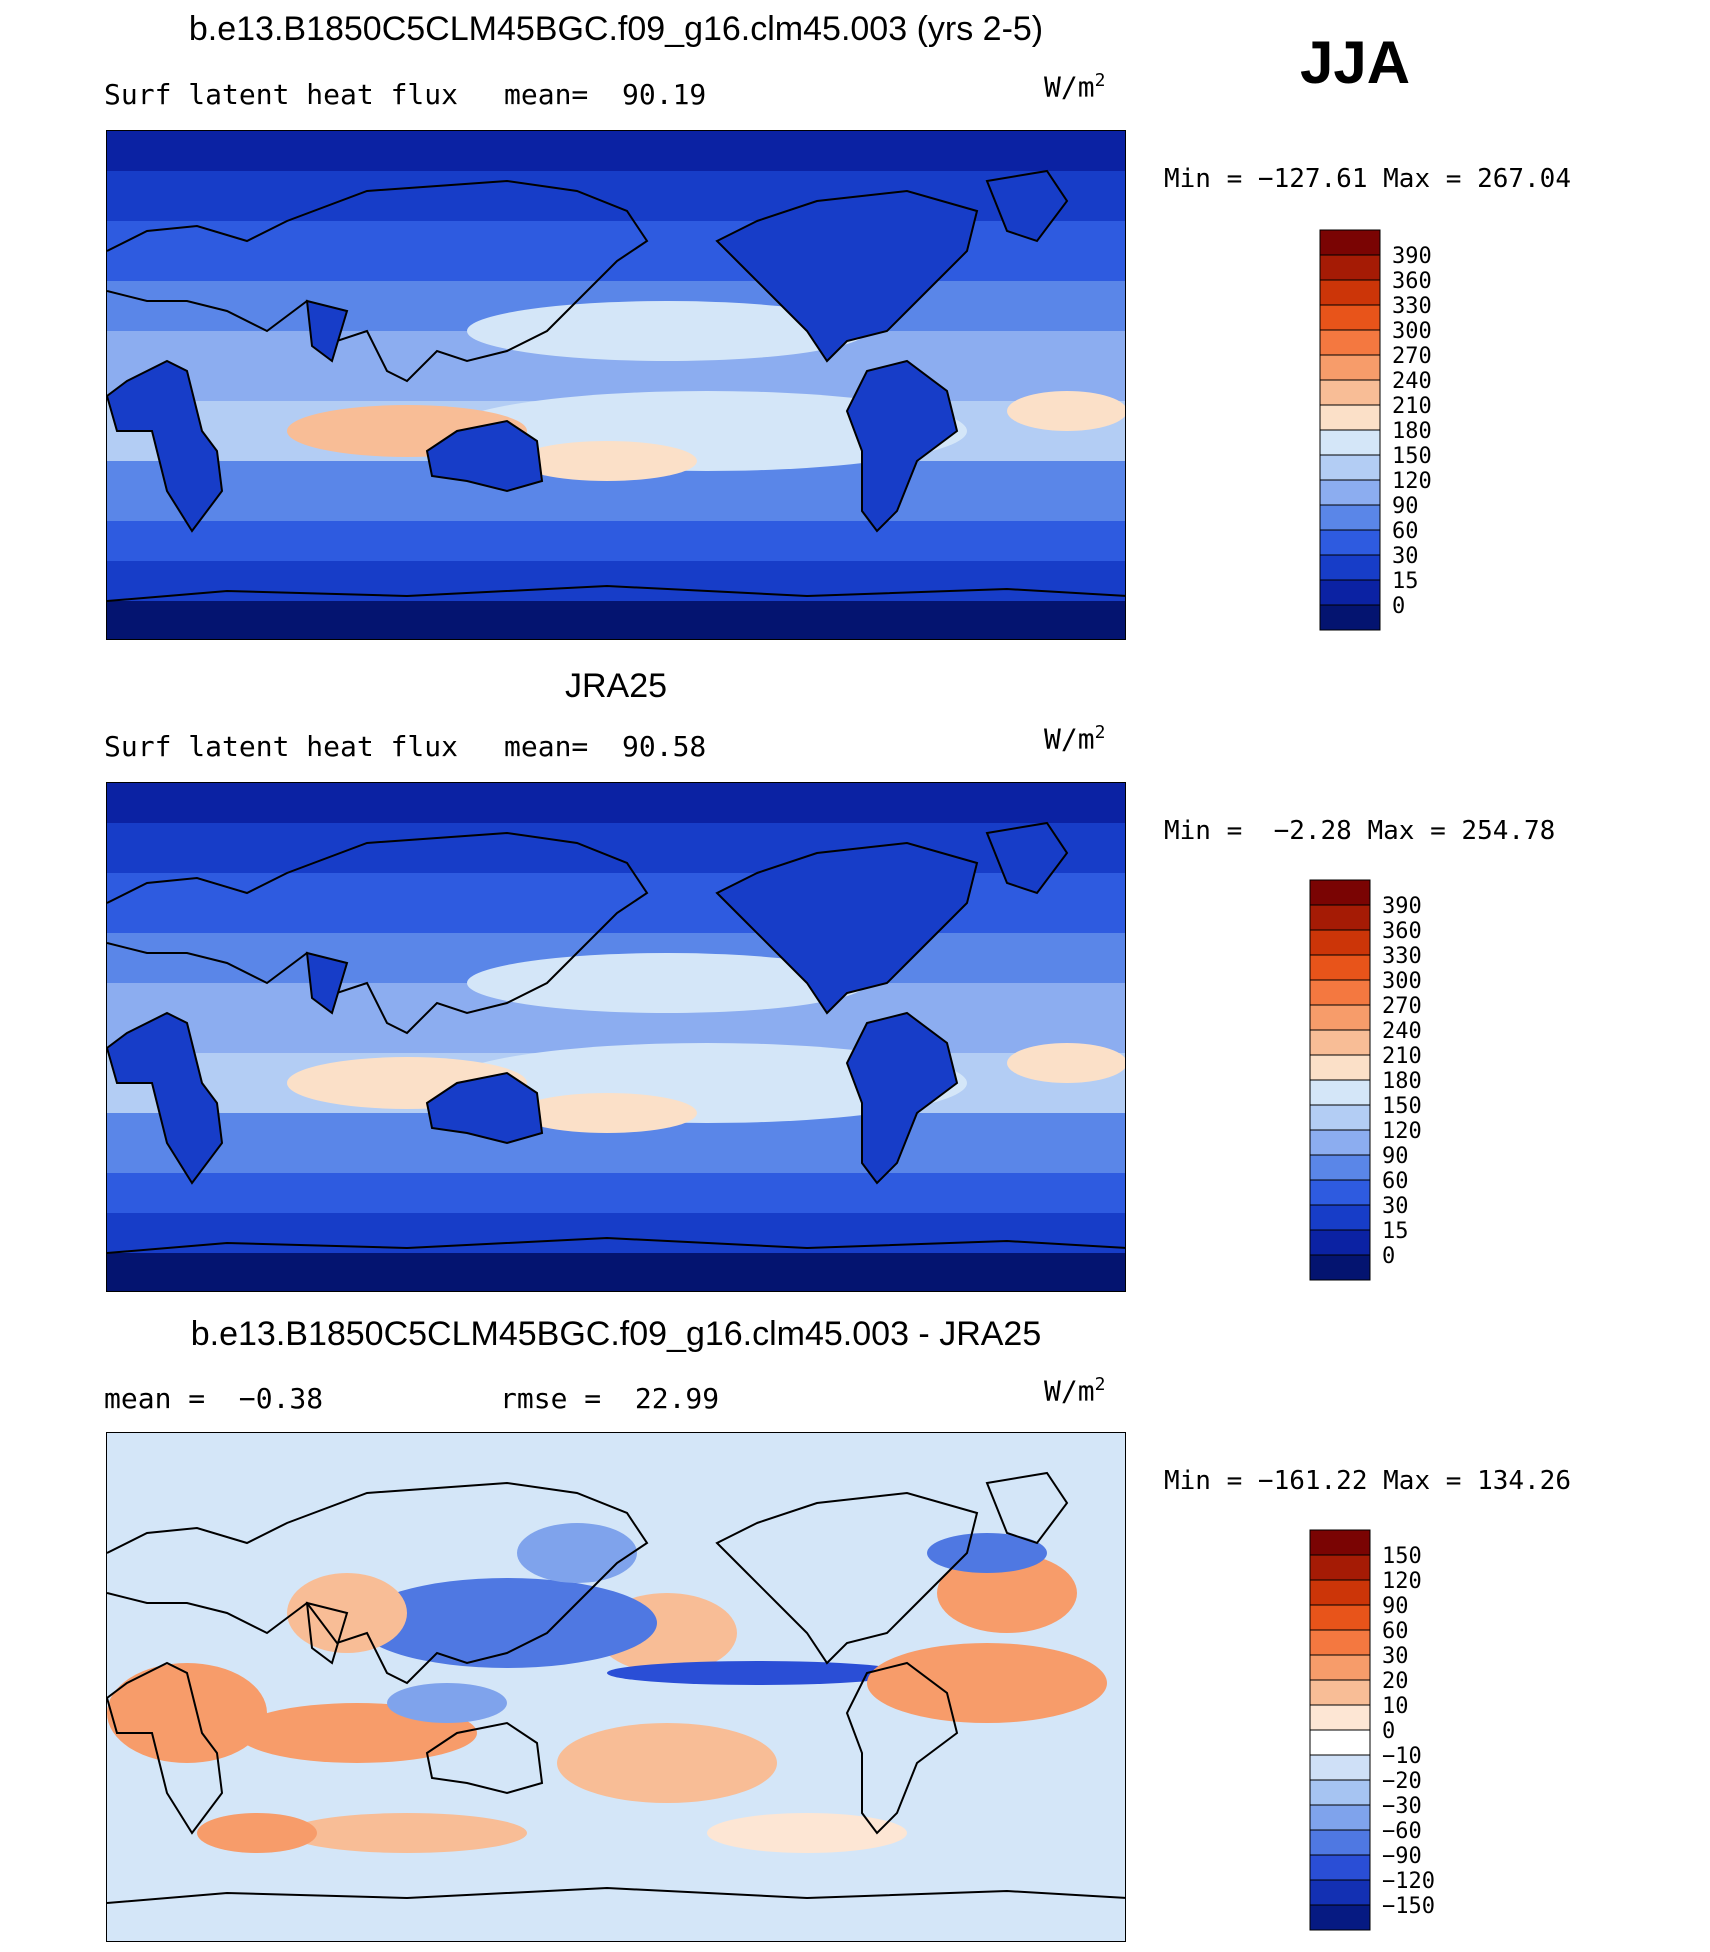 Image resolution: width=1710 pixels, height=1952 pixels. I want to click on colorbar-tick-label: −20, so click(1402, 1781).